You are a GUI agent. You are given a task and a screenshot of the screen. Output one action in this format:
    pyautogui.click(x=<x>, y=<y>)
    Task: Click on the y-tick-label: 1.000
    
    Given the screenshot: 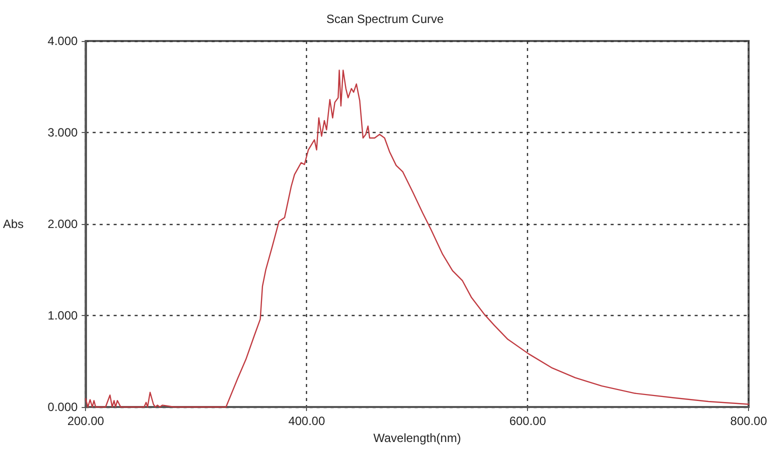 What is the action you would take?
    pyautogui.click(x=63, y=315)
    